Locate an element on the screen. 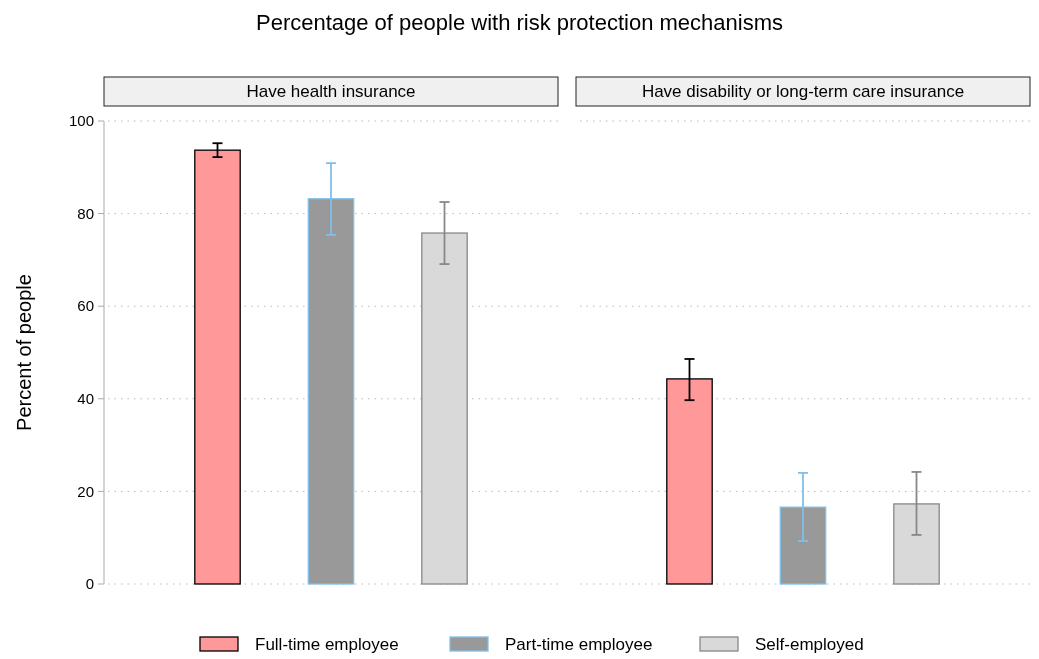 The width and height of the screenshot is (1039, 659). y-tick-label: 20 is located at coordinates (85, 491).